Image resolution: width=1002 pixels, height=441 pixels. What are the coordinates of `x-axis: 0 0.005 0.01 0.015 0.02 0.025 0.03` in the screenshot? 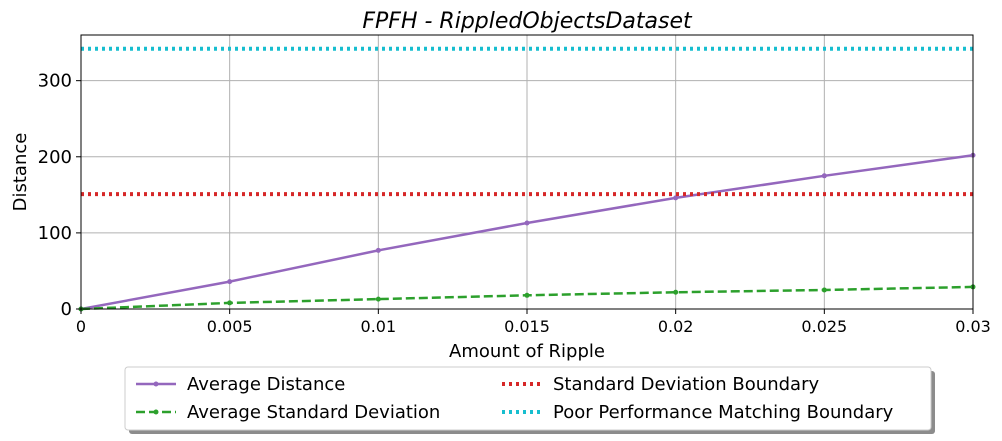 It's located at (533, 322).